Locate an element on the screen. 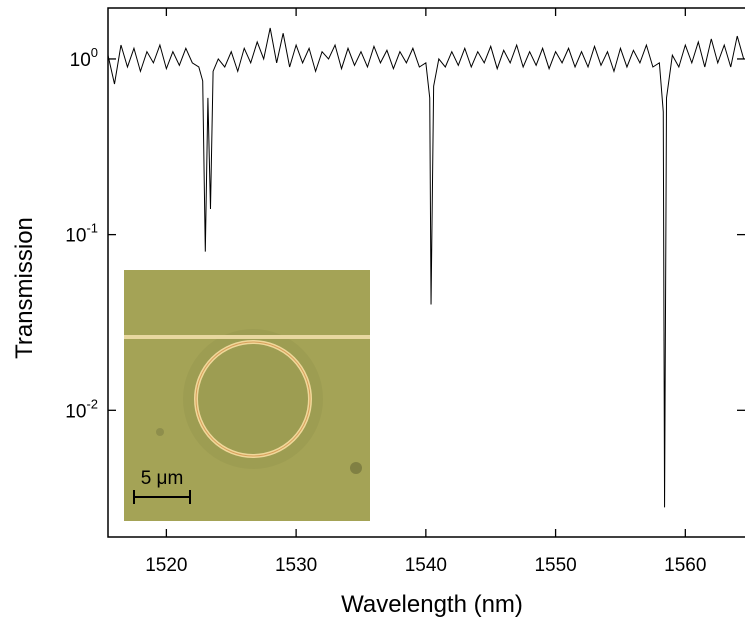 The image size is (746, 622). y-axis-label: Transmission is located at coordinates (24, 288).